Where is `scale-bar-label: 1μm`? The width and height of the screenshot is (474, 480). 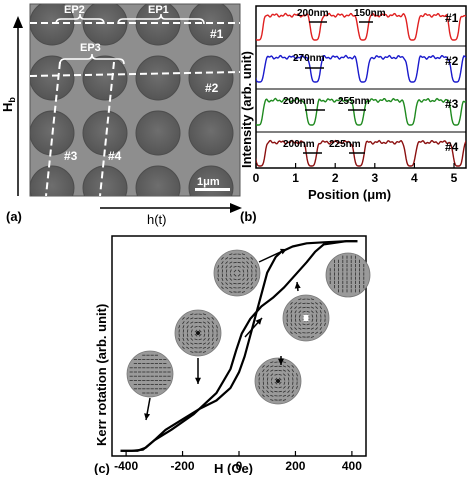
scale-bar-label: 1μm is located at coordinates (208, 182).